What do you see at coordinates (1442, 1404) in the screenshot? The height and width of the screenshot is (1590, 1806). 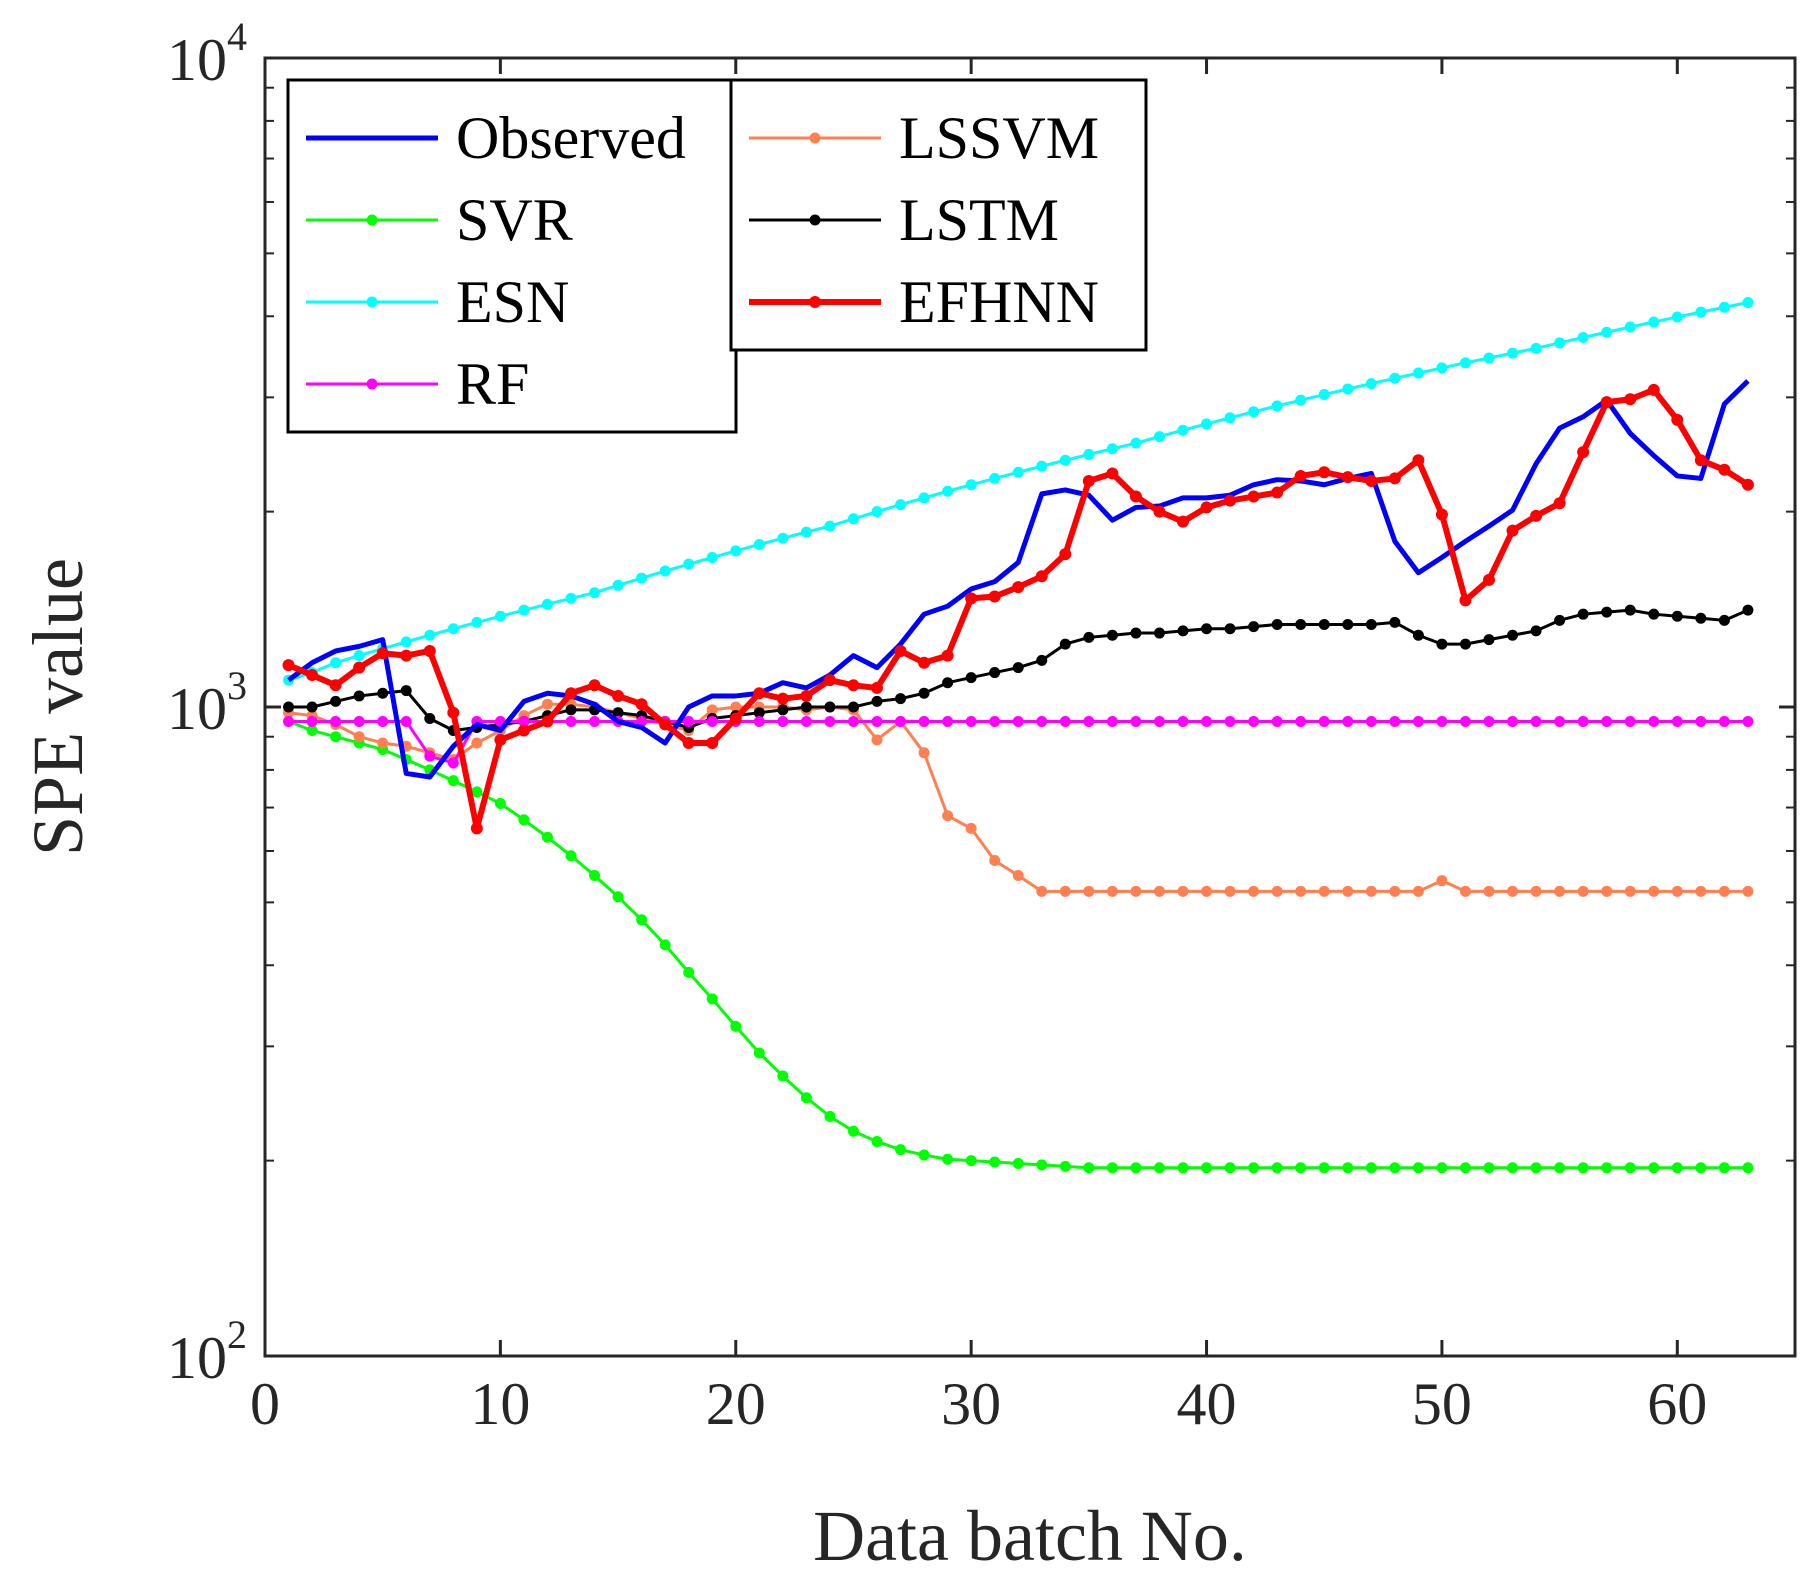 I see `x-tick-label: 50` at bounding box center [1442, 1404].